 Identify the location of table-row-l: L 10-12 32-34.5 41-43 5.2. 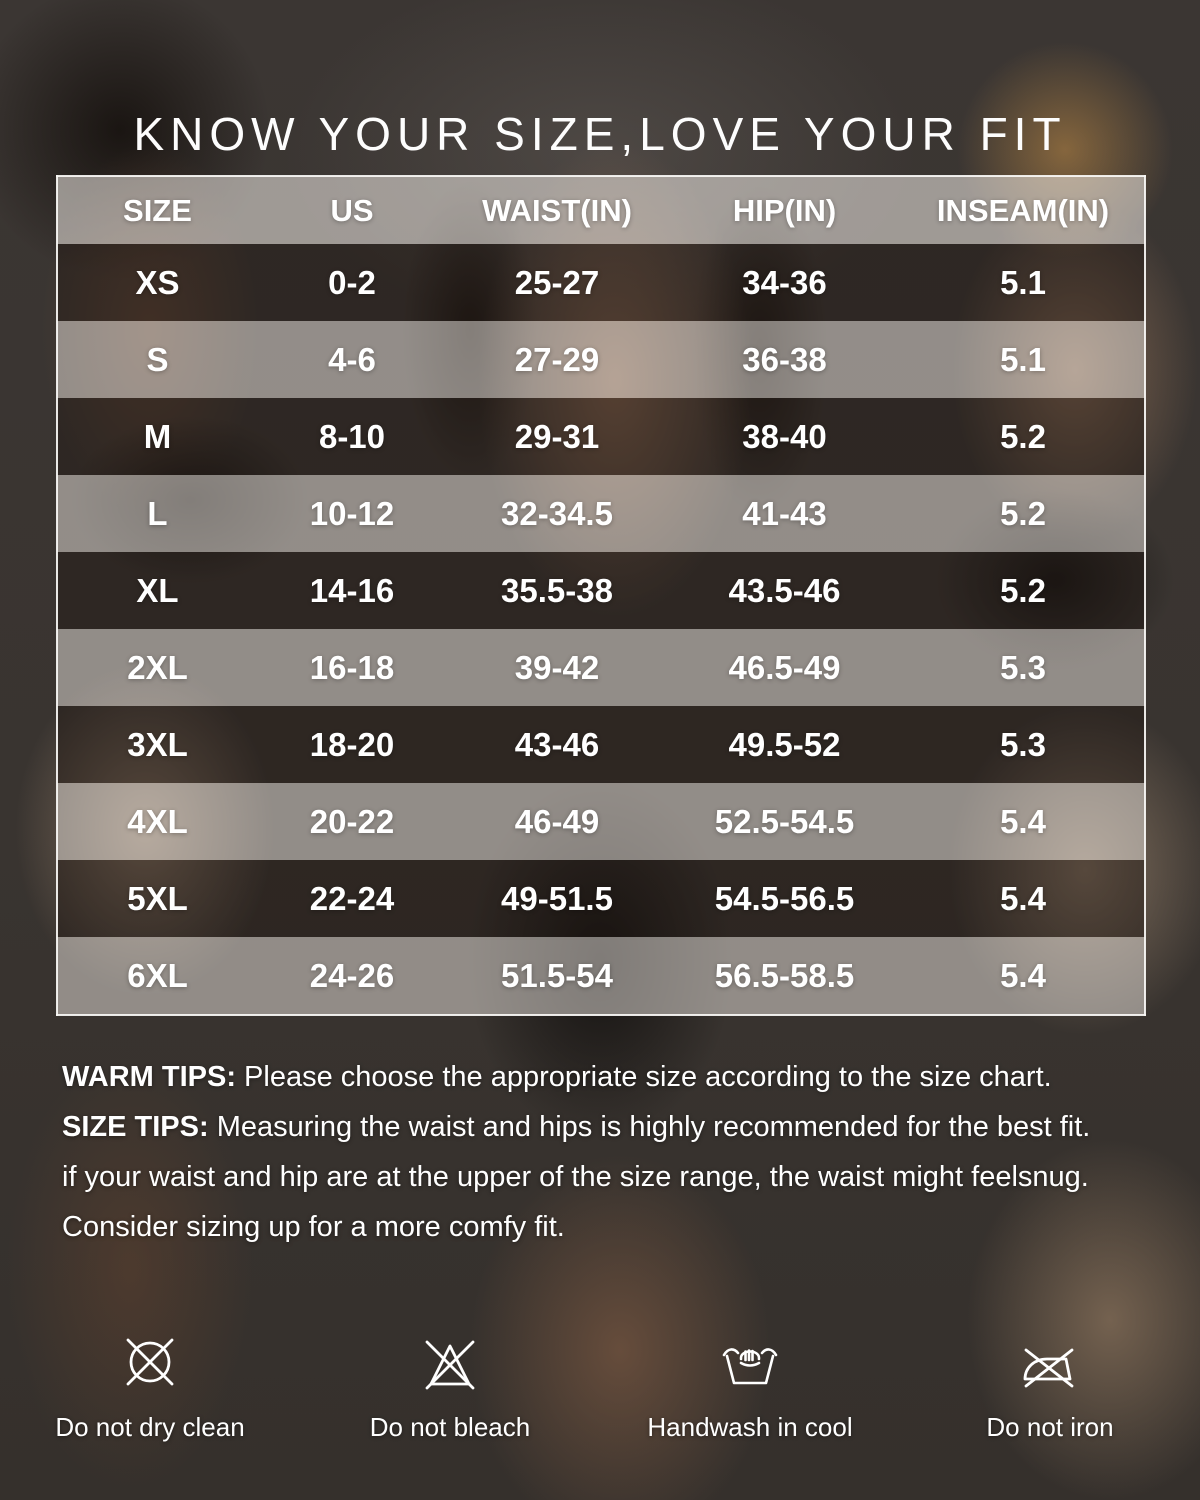
(601, 513).